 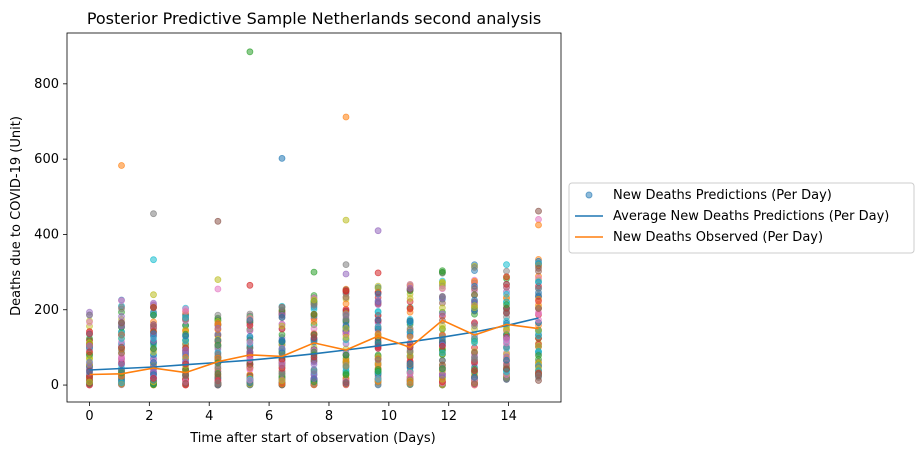 I want to click on y-tick-label: 400, so click(x=46, y=234).